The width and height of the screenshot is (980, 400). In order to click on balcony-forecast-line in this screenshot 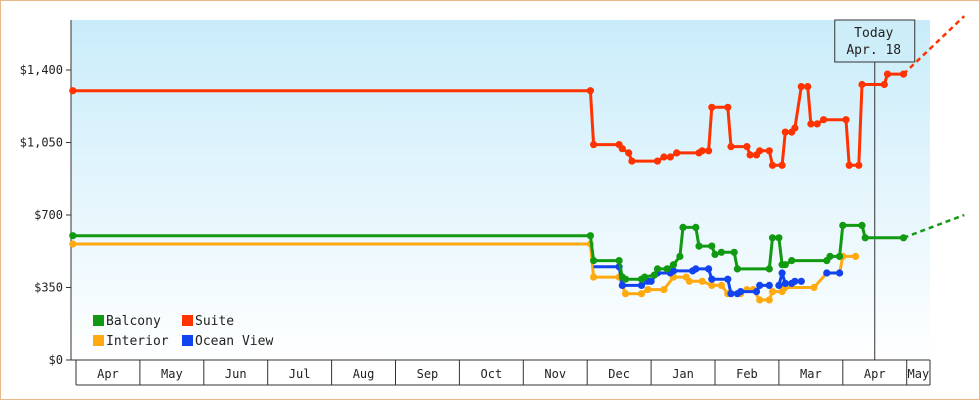, I will do `click(934, 226)`.